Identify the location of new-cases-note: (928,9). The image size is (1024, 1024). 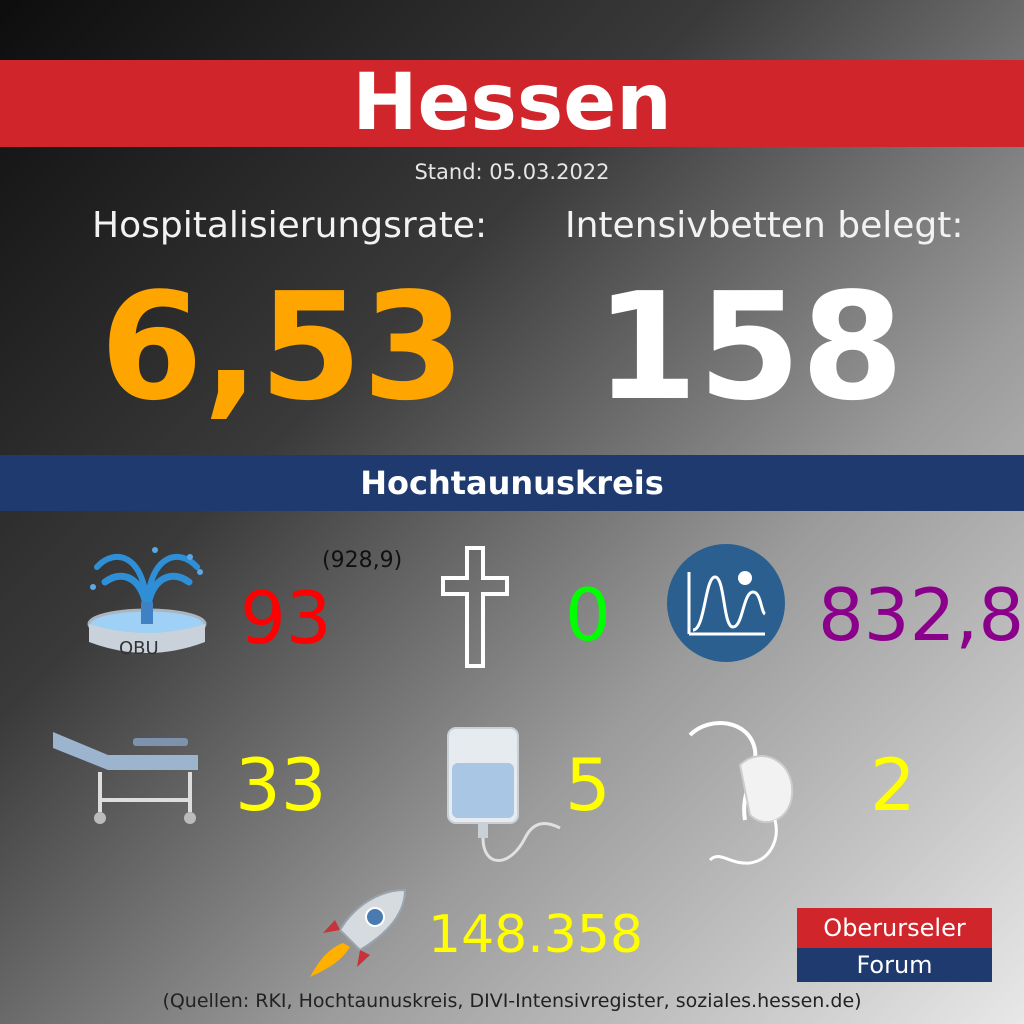
(362, 560).